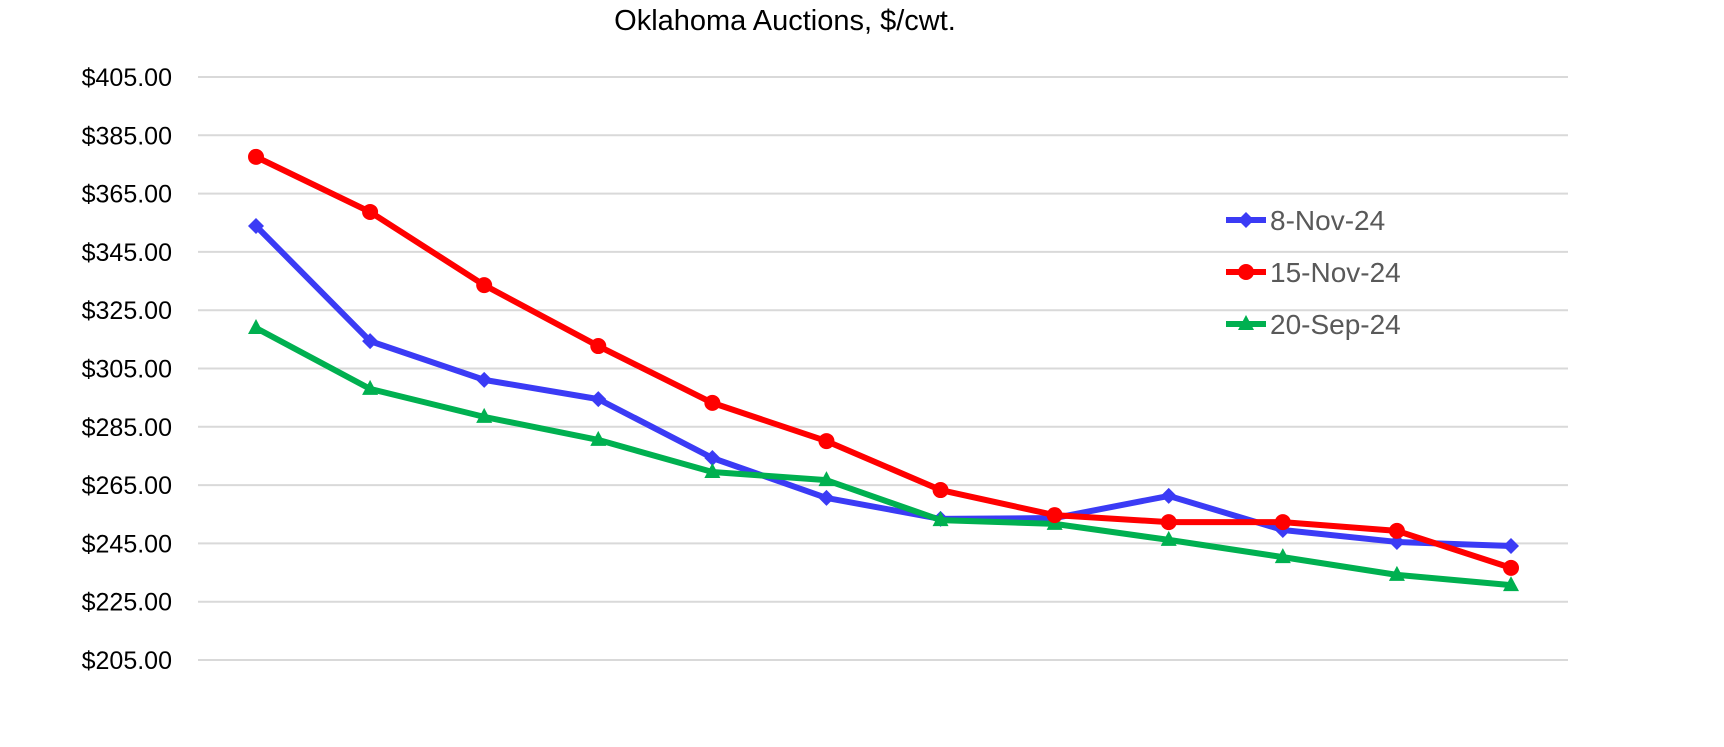  Describe the element at coordinates (127, 544) in the screenshot. I see `y-tick-label: $245.00` at that location.